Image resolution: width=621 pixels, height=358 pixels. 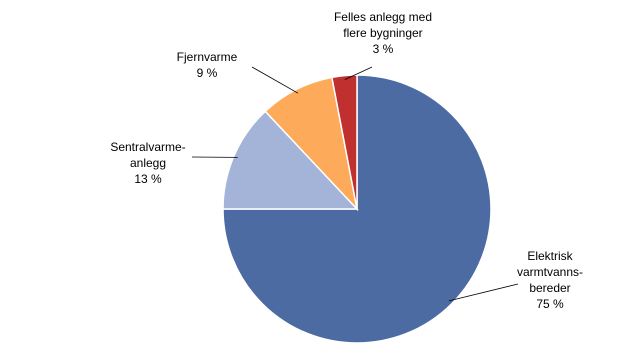 What do you see at coordinates (550, 304) in the screenshot?
I see `value-label: 75 %` at bounding box center [550, 304].